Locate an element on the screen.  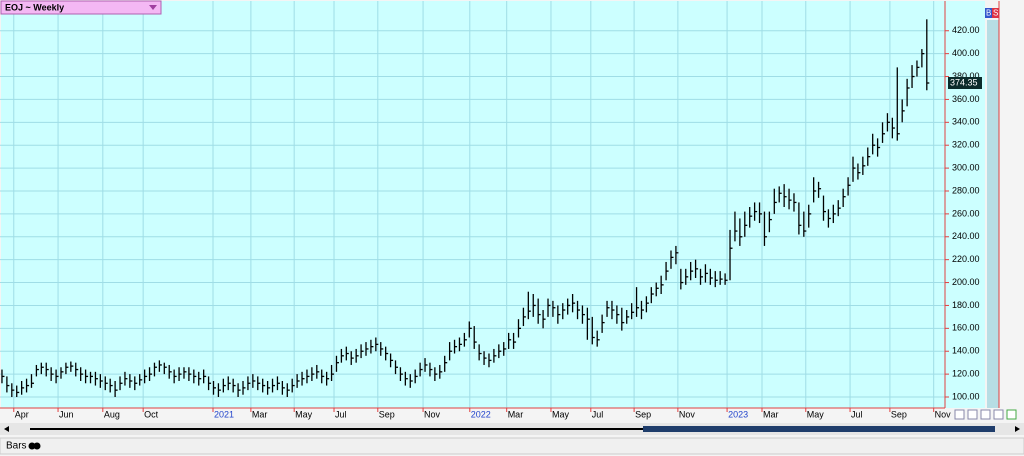
y-tick-label: 400.00 is located at coordinates (966, 53).